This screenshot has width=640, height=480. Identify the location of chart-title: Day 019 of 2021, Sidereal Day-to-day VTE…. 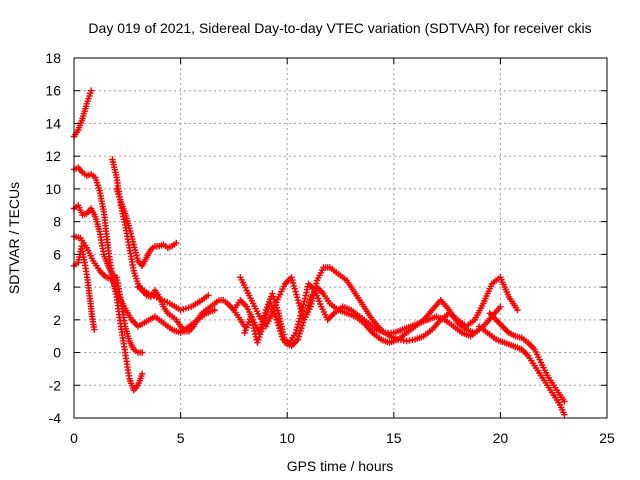
(339, 28).